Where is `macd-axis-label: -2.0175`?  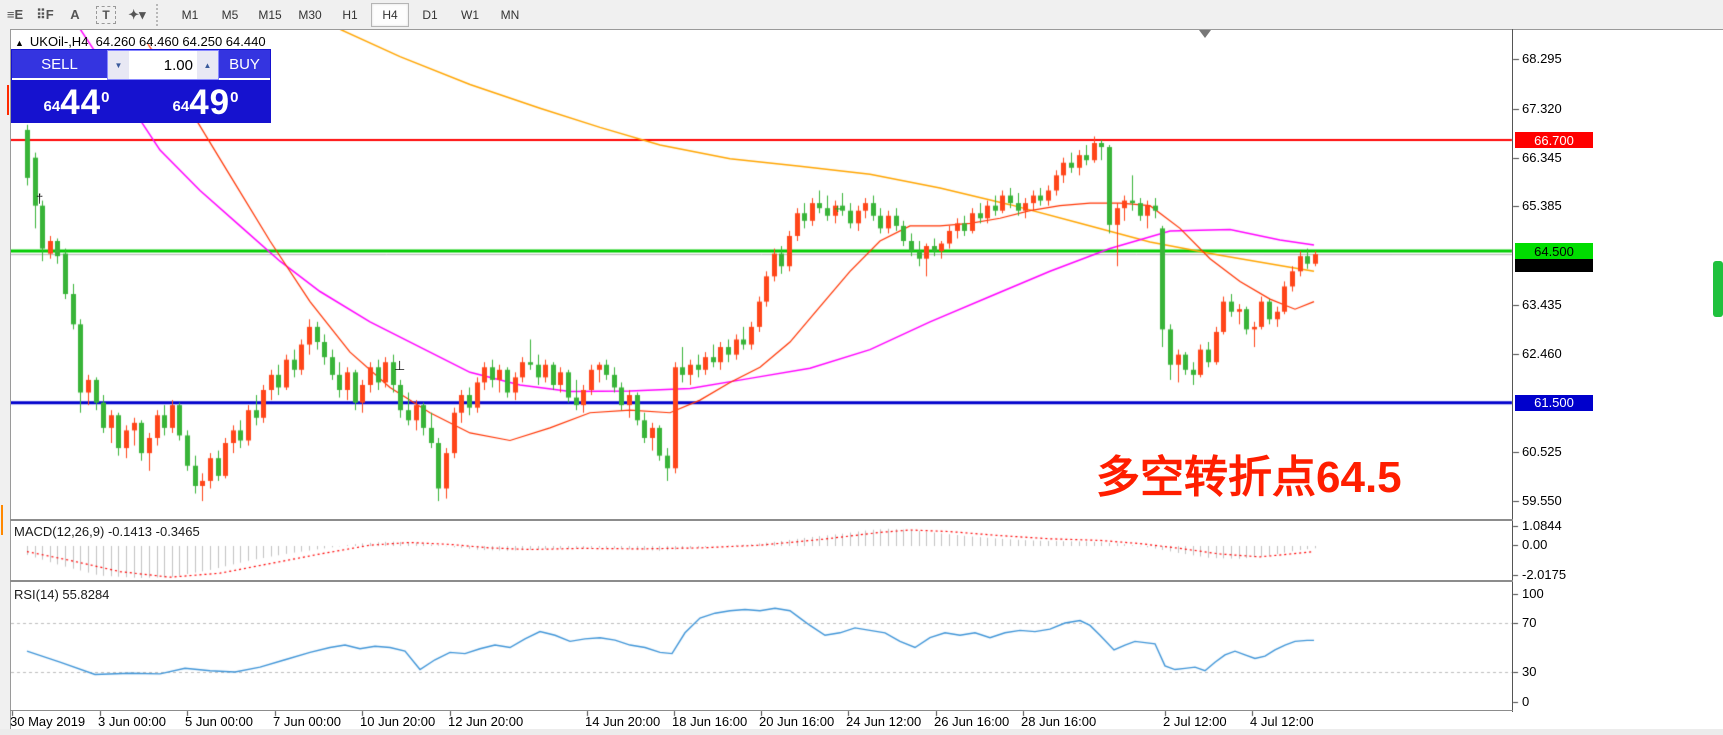
macd-axis-label: -2.0175 is located at coordinates (1544, 574).